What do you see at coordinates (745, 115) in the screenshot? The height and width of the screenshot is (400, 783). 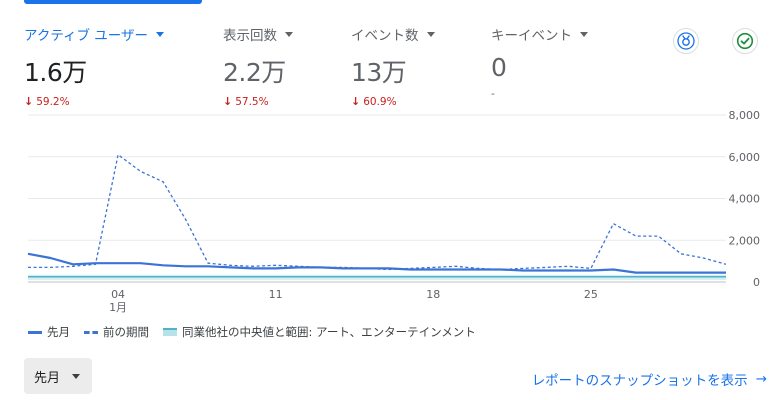 I see `y-tick-label: 8,000` at bounding box center [745, 115].